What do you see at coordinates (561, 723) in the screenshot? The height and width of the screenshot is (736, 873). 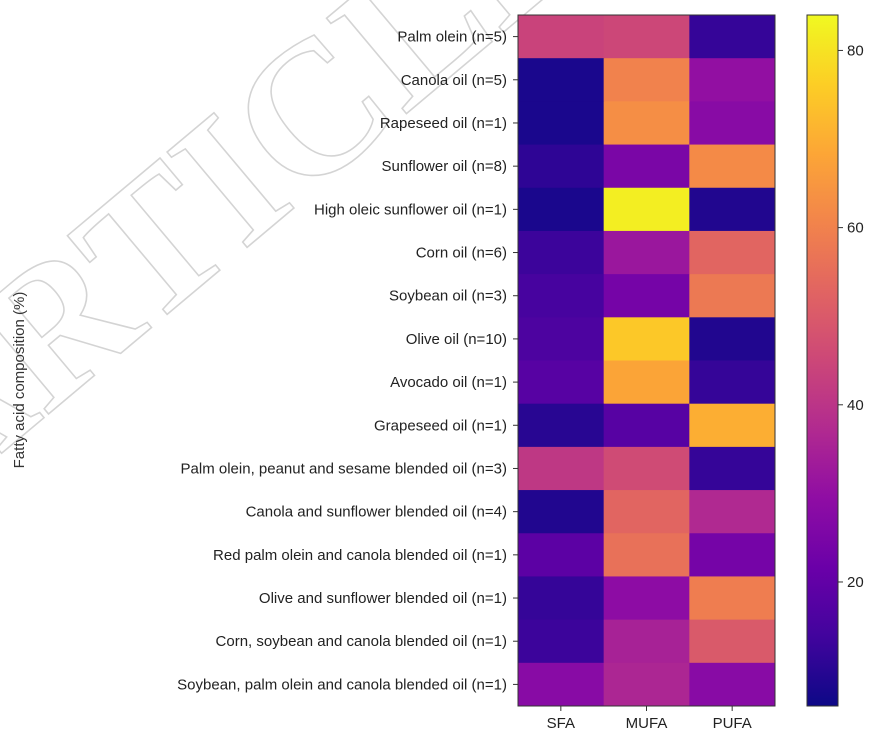 I see `x-tick-label: SFA` at bounding box center [561, 723].